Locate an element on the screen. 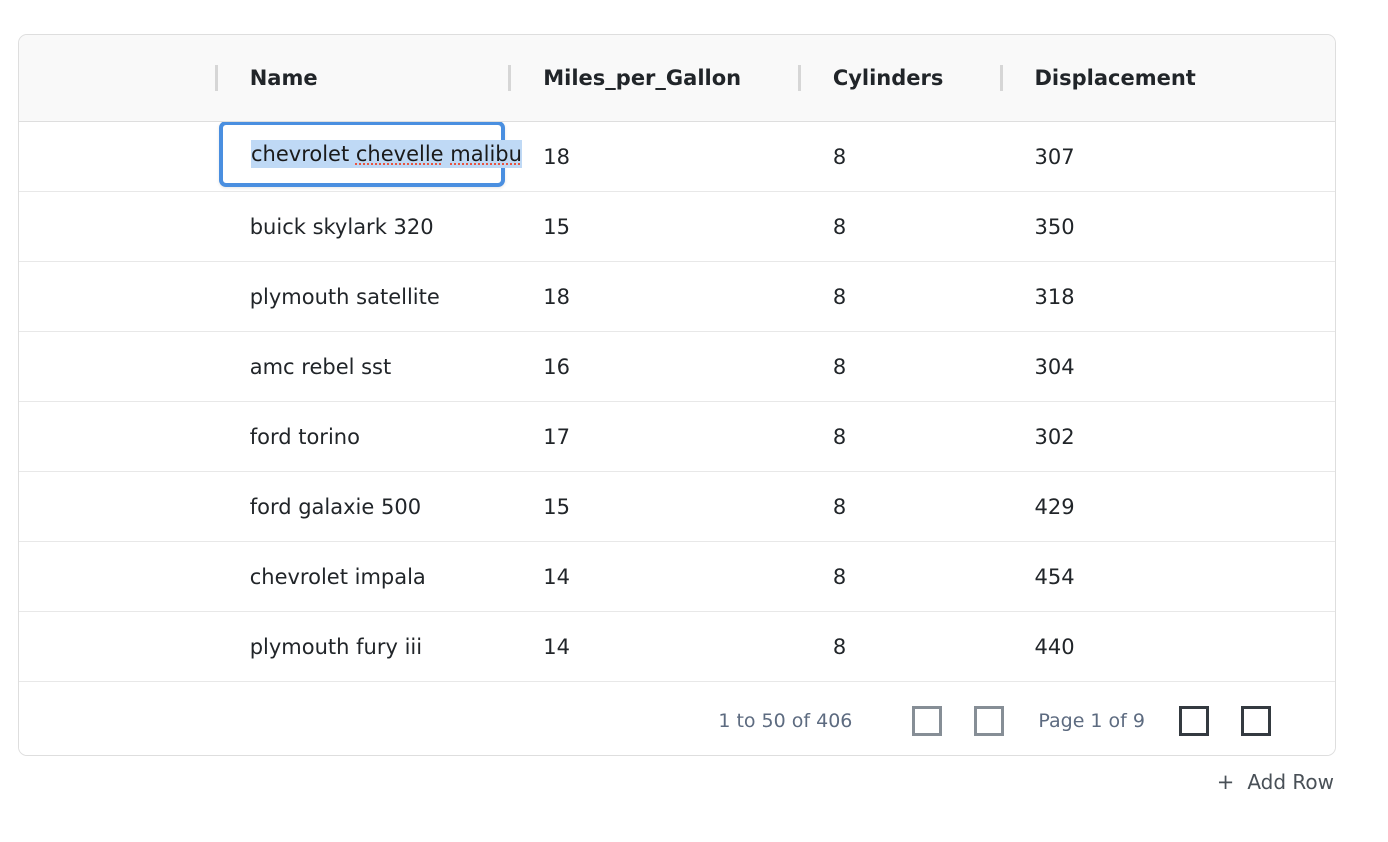  cell-name: amc rebel sst is located at coordinates (320, 366).